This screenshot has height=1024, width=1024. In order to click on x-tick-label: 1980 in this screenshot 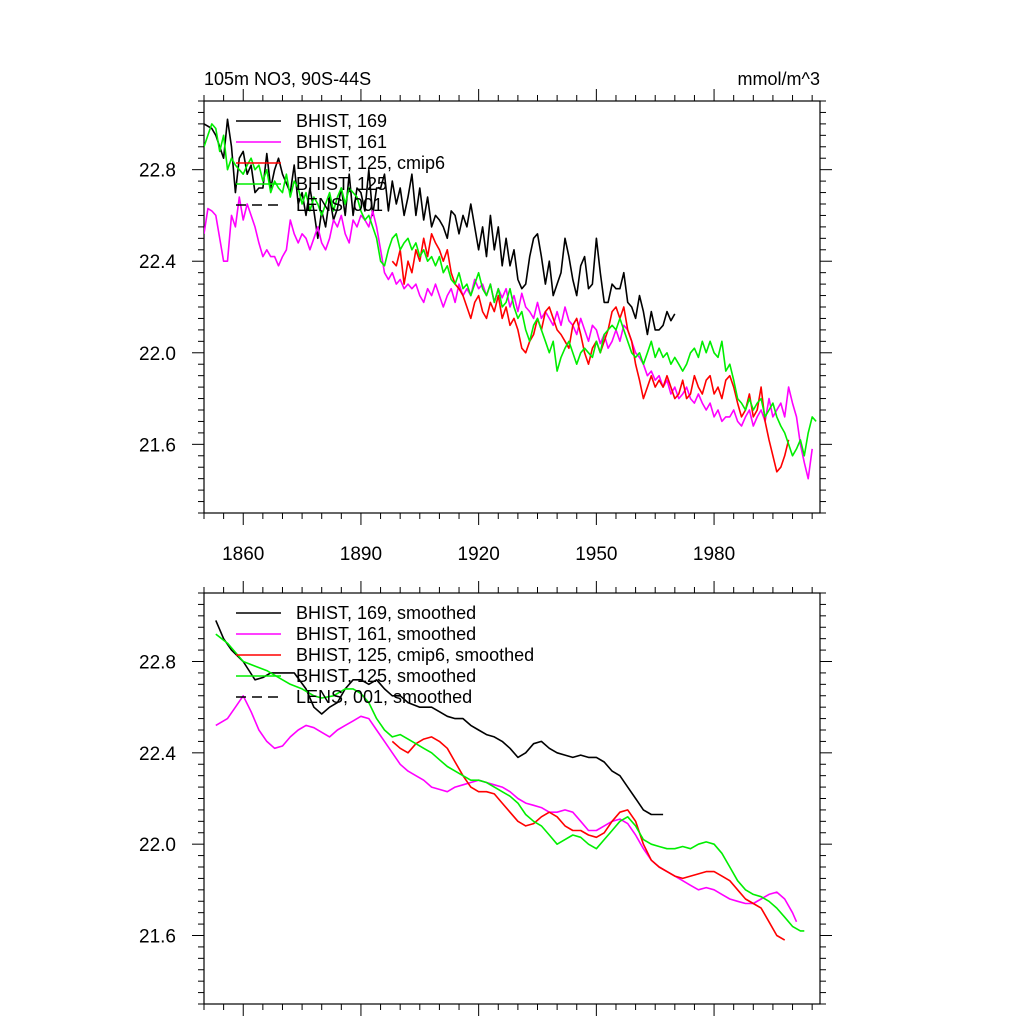, I will do `click(714, 554)`.